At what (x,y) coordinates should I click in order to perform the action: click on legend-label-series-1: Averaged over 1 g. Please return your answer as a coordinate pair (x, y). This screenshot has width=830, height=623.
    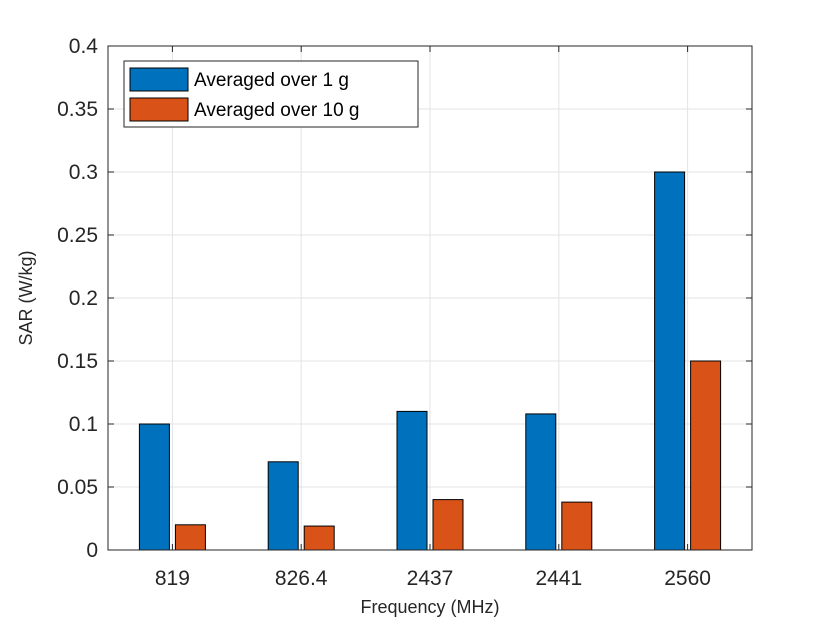
    Looking at the image, I should click on (271, 80).